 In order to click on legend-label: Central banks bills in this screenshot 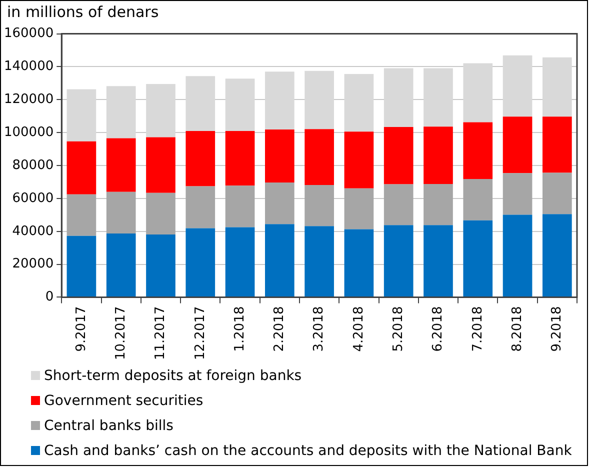, I will do `click(109, 426)`.